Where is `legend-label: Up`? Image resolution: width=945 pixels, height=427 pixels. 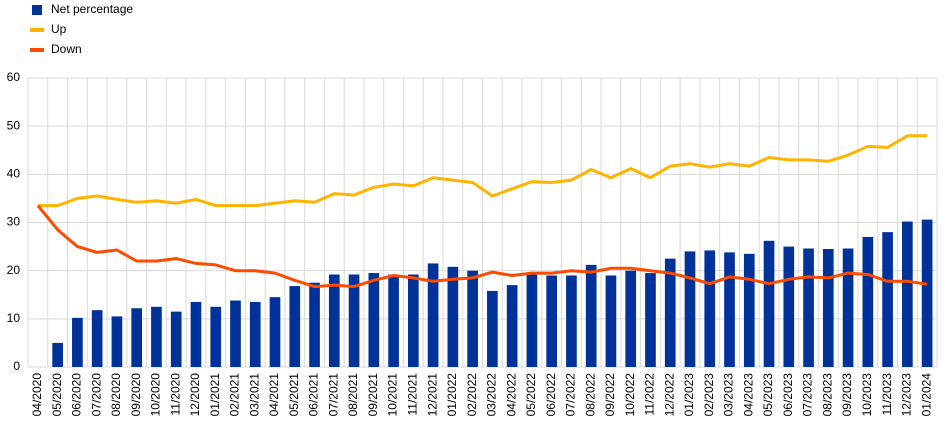 legend-label: Up is located at coordinates (59, 29).